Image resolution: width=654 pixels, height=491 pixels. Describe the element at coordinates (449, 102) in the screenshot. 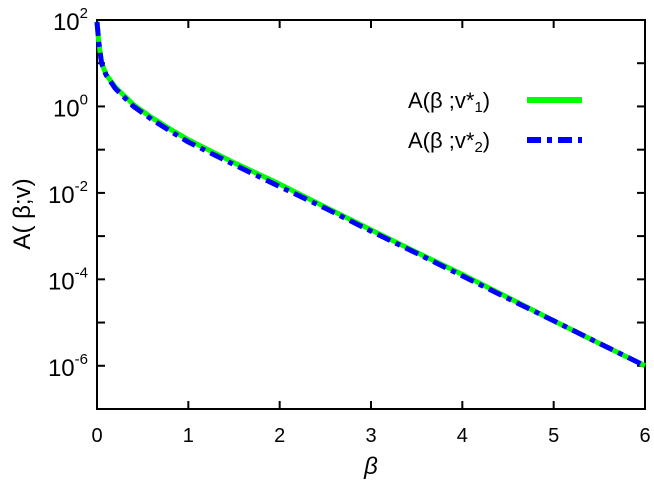

I see `legend-label-1: A(β ;v*1)` at that location.